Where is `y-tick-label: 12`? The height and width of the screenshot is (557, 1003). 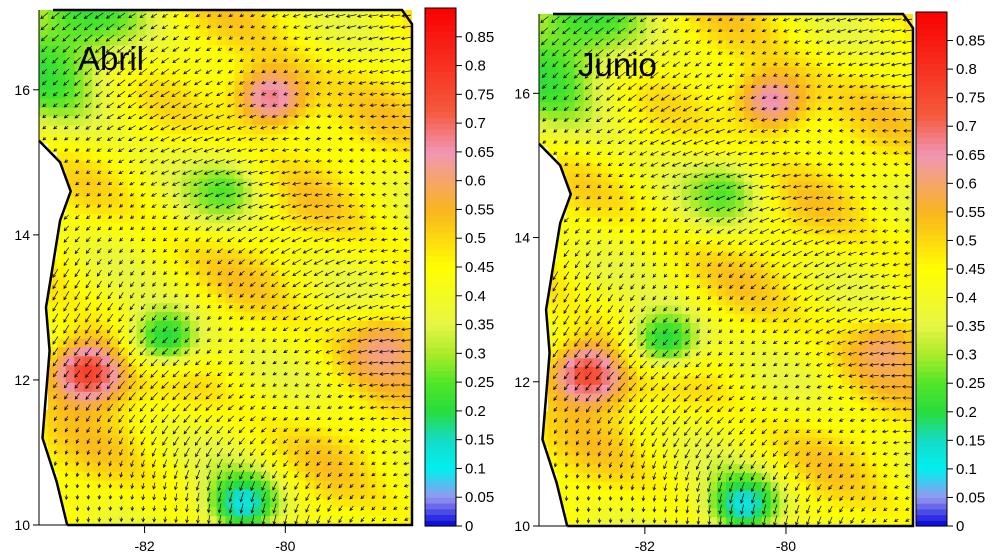 y-tick-label: 12 is located at coordinates (22, 380).